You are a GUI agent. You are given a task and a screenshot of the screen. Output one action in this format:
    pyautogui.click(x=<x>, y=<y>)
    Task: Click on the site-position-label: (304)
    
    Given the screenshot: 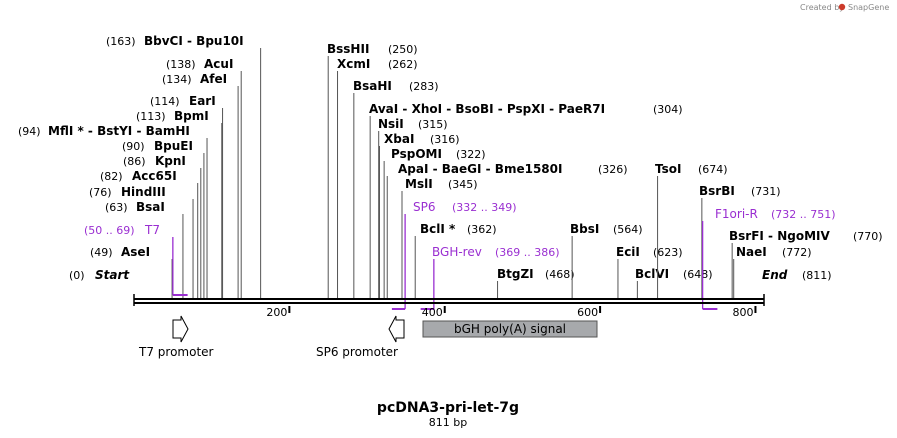 What is the action you would take?
    pyautogui.click(x=668, y=109)
    